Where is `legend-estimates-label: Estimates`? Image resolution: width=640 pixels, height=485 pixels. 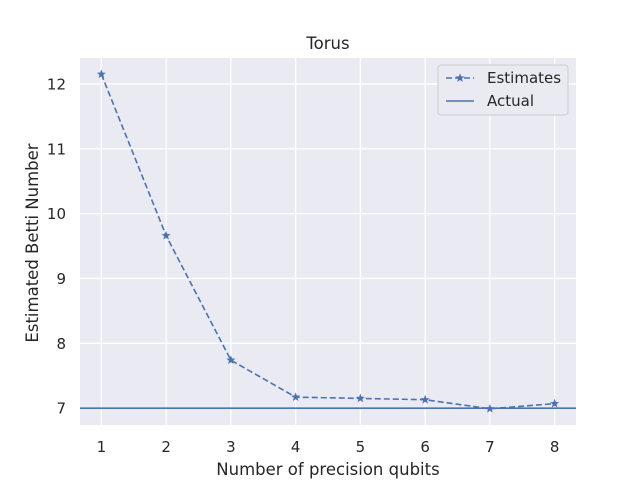 legend-estimates-label: Estimates is located at coordinates (524, 78).